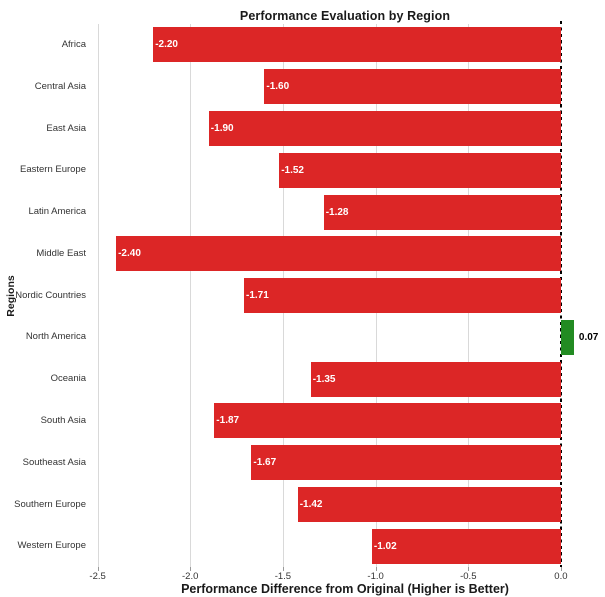 The width and height of the screenshot is (605, 597). What do you see at coordinates (60, 86) in the screenshot?
I see `category-label-central-asia: Central Asia` at bounding box center [60, 86].